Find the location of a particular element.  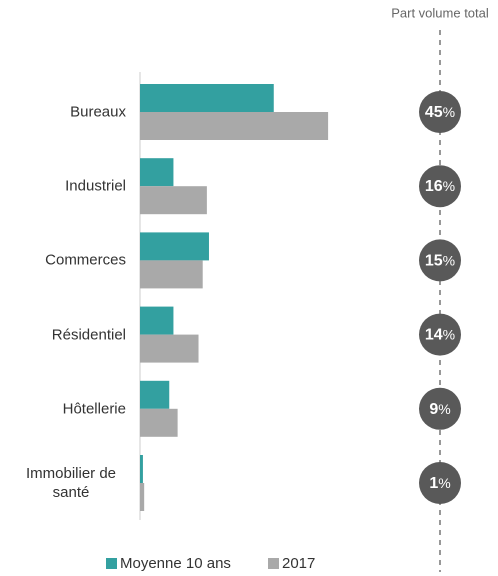

share-label: 1% is located at coordinates (439, 484).